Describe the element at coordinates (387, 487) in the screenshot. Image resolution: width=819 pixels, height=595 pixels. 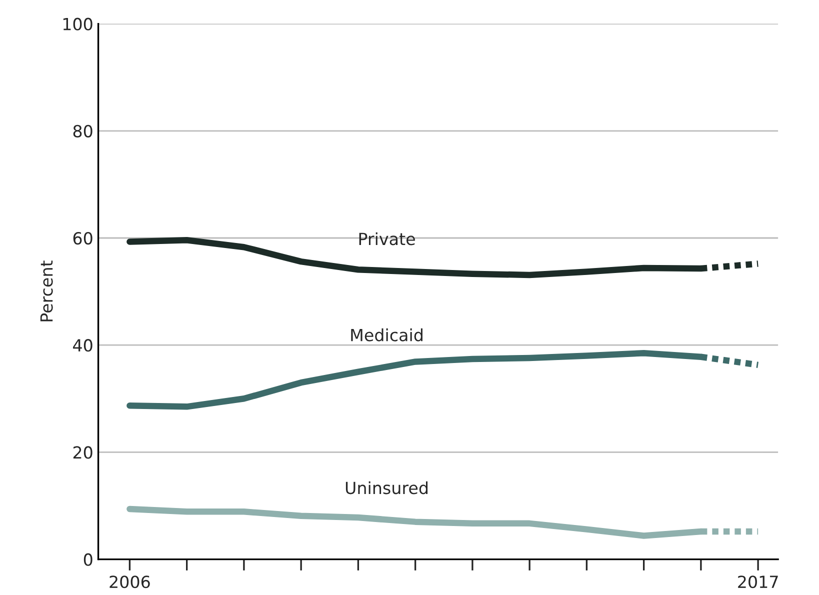
I see `series-label: Uninsured` at that location.